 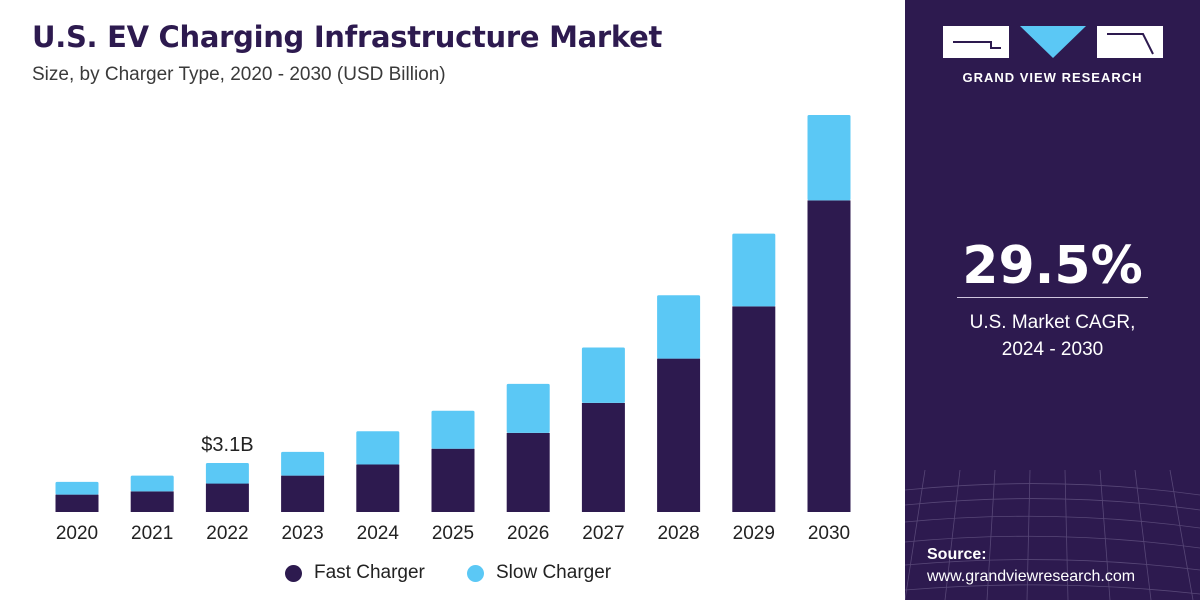 I want to click on bar-fast-2026, so click(x=528, y=472).